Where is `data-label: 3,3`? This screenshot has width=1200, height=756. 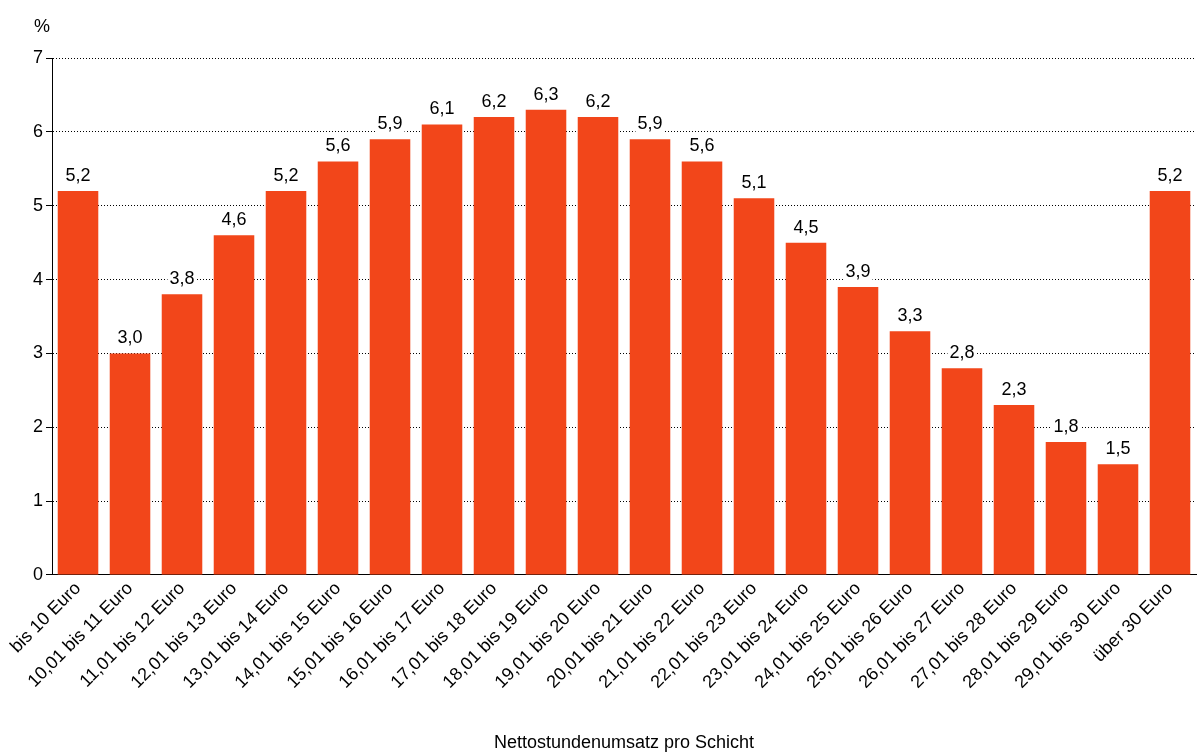 data-label: 3,3 is located at coordinates (910, 315).